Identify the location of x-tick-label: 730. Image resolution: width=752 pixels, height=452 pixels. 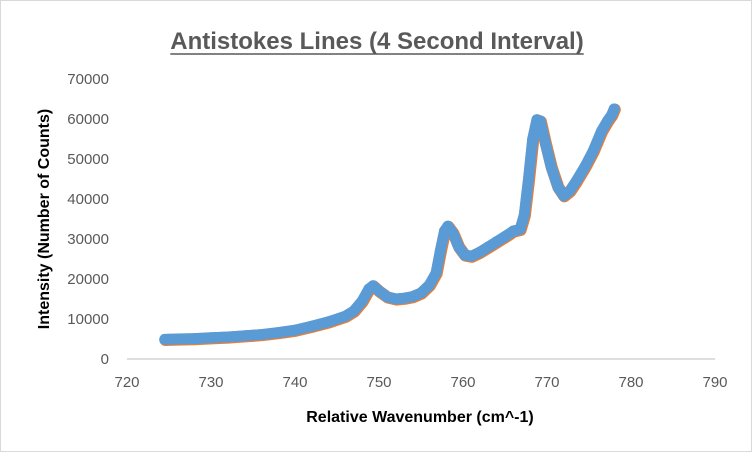
(210, 382).